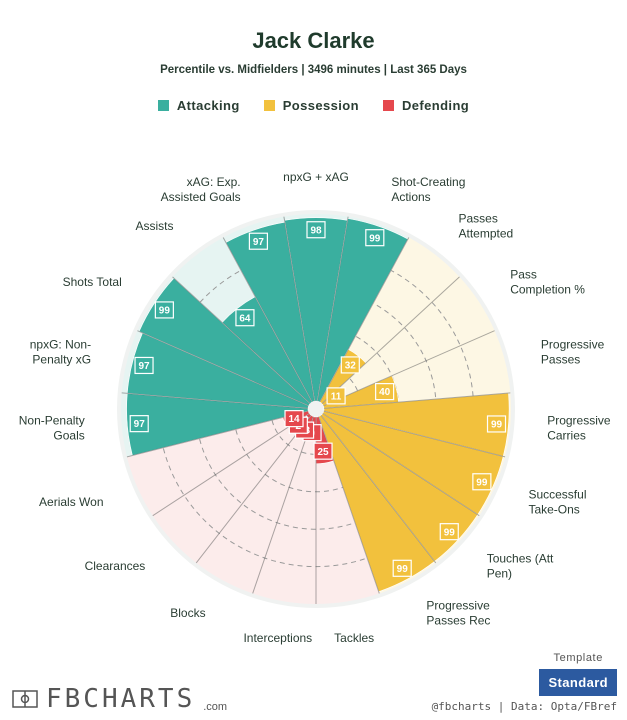  I want to click on param-label: Completion %, so click(547, 290).